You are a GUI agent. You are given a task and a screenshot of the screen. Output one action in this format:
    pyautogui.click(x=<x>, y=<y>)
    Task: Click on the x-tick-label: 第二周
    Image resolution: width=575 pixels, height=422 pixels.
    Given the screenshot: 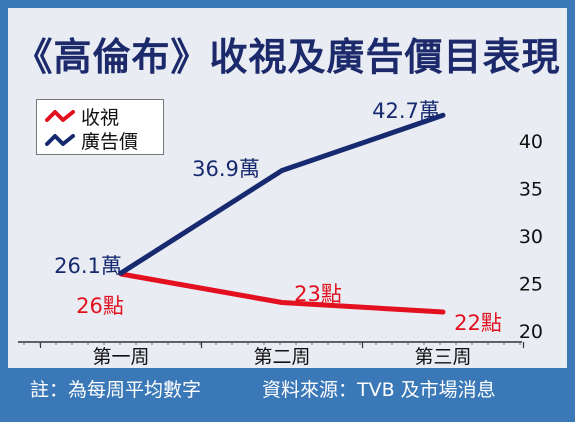 What is the action you would take?
    pyautogui.click(x=281, y=357)
    